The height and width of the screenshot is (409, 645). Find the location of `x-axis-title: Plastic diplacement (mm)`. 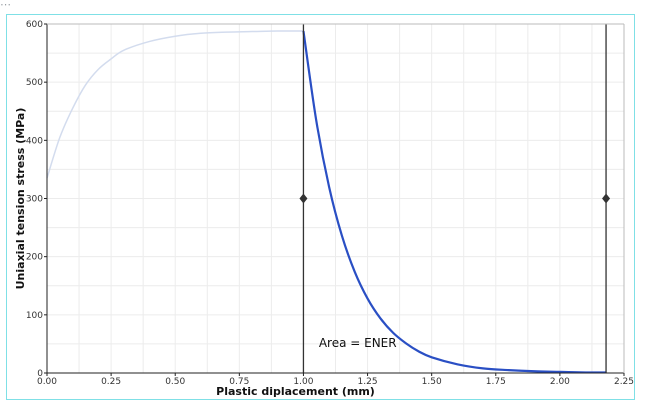

x-axis-title: Plastic diplacement (mm) is located at coordinates (295, 391).